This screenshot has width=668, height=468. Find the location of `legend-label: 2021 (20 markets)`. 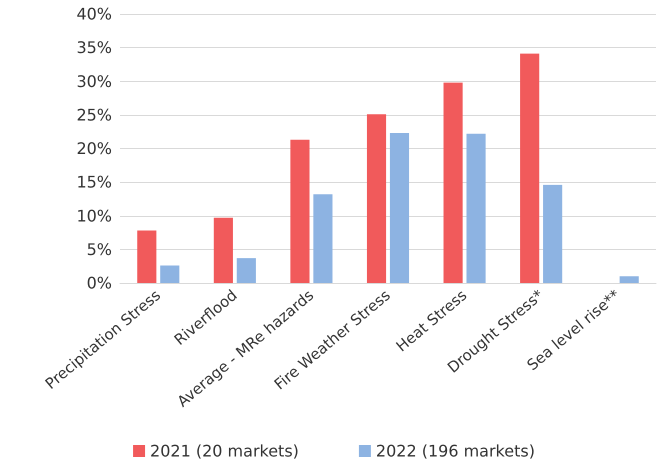

legend-label: 2021 (20 markets) is located at coordinates (224, 451).